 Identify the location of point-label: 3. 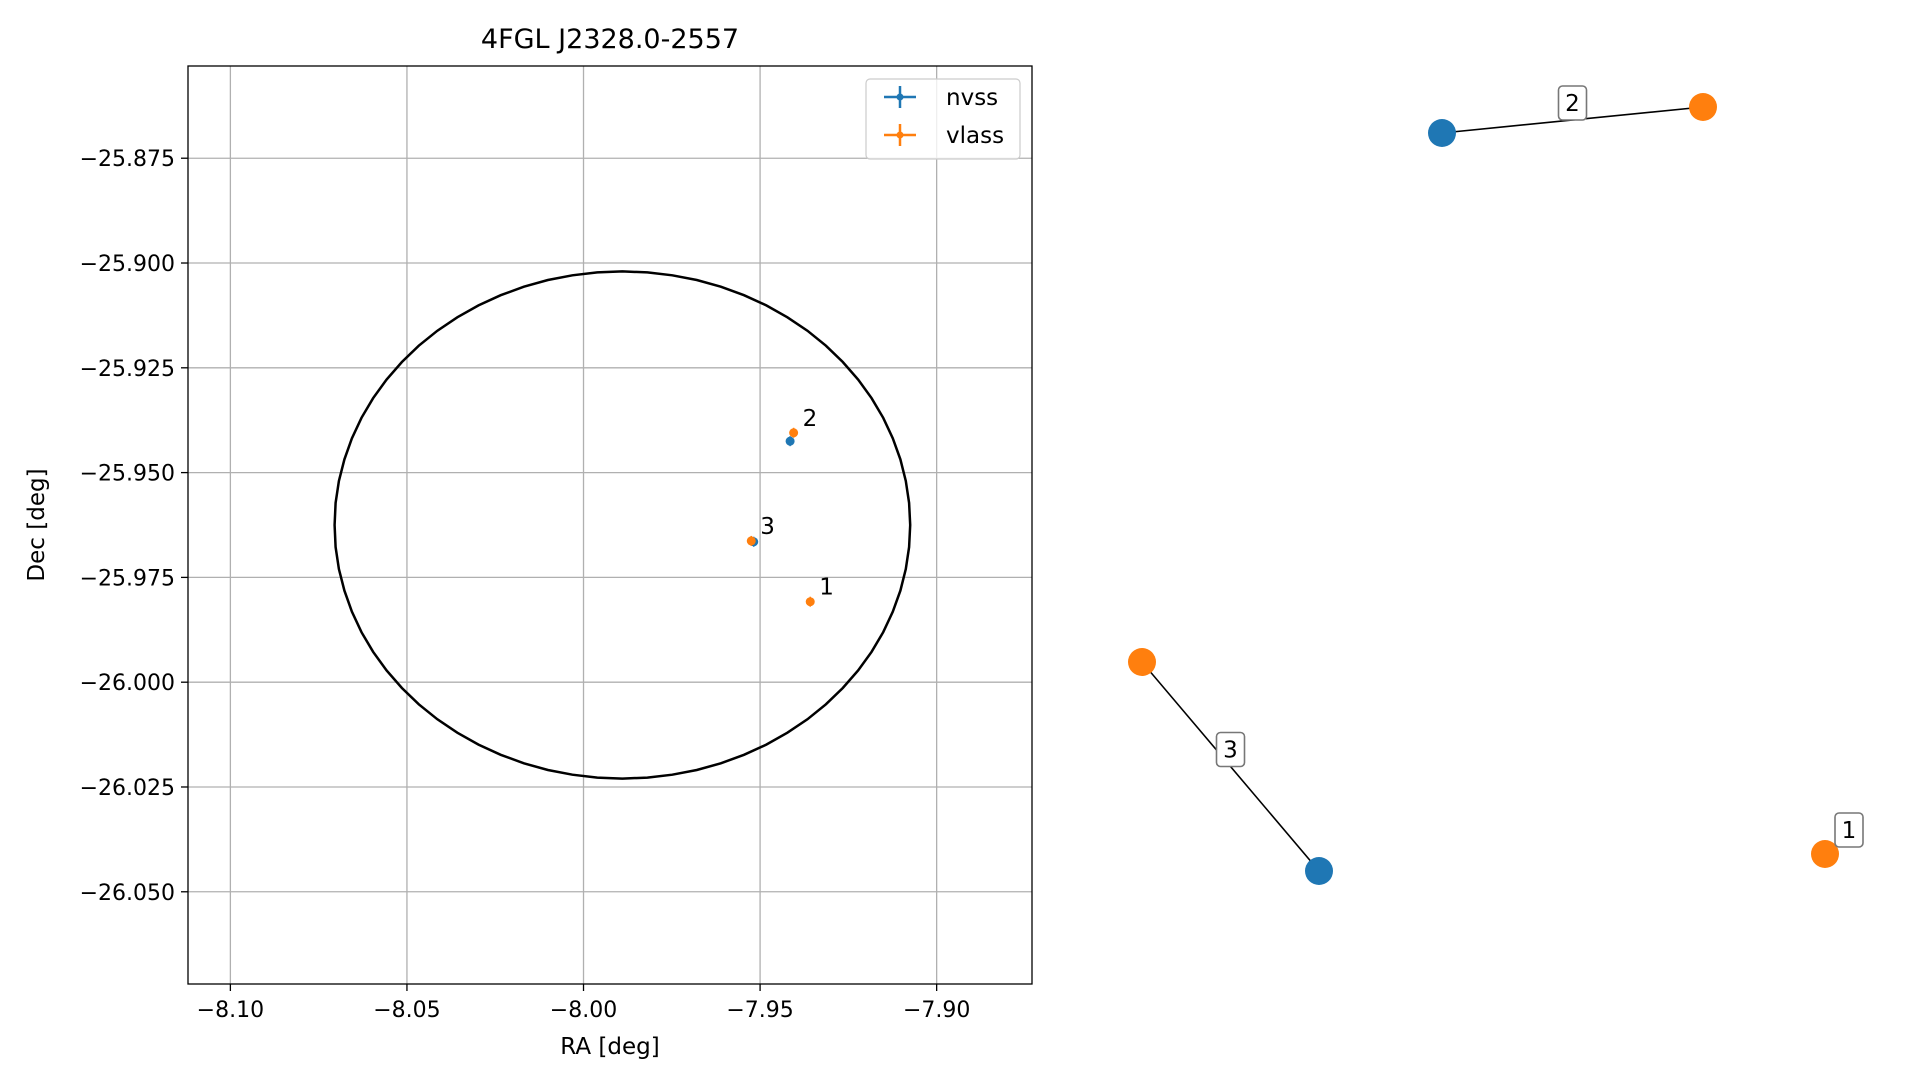
(767, 527).